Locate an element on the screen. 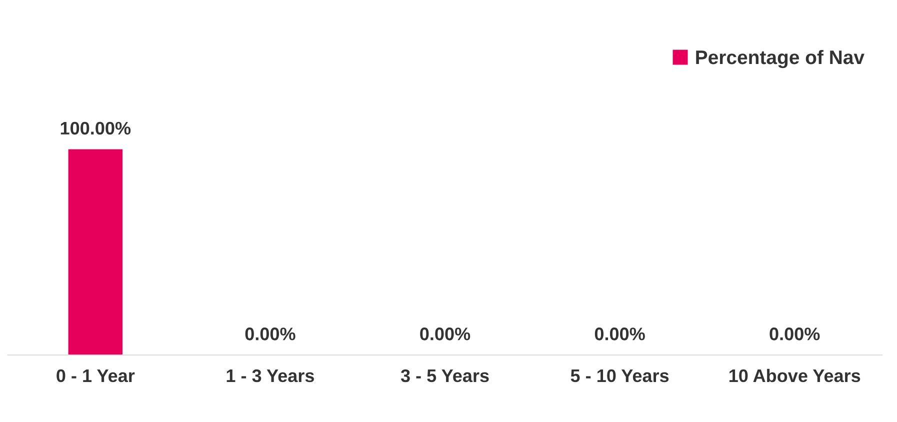 The image size is (897, 422). x-tick-label: 3 - 5 Years is located at coordinates (444, 375).